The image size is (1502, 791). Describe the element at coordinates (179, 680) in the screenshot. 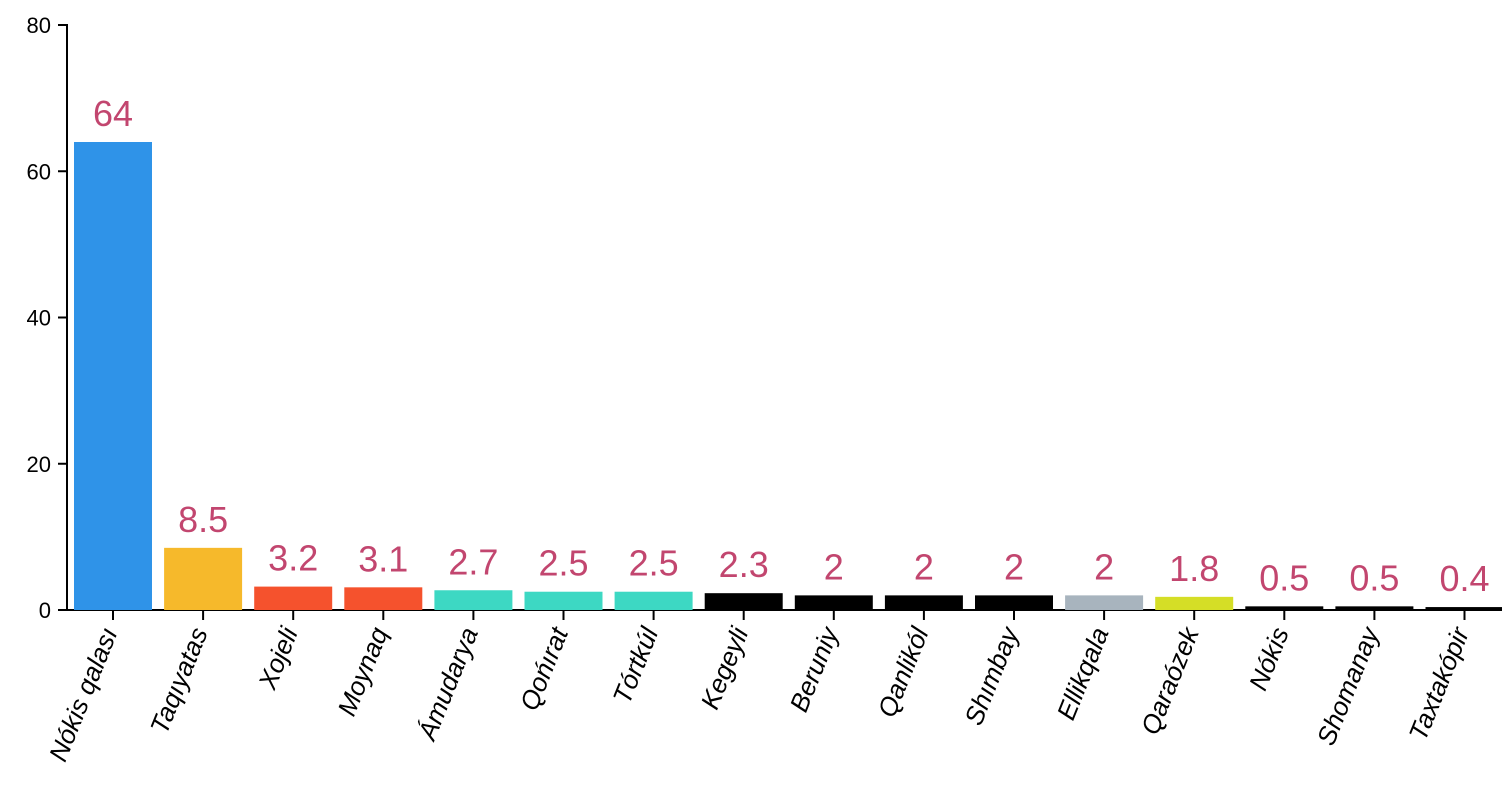

I see `x-tick-label: Taqıyatas` at that location.